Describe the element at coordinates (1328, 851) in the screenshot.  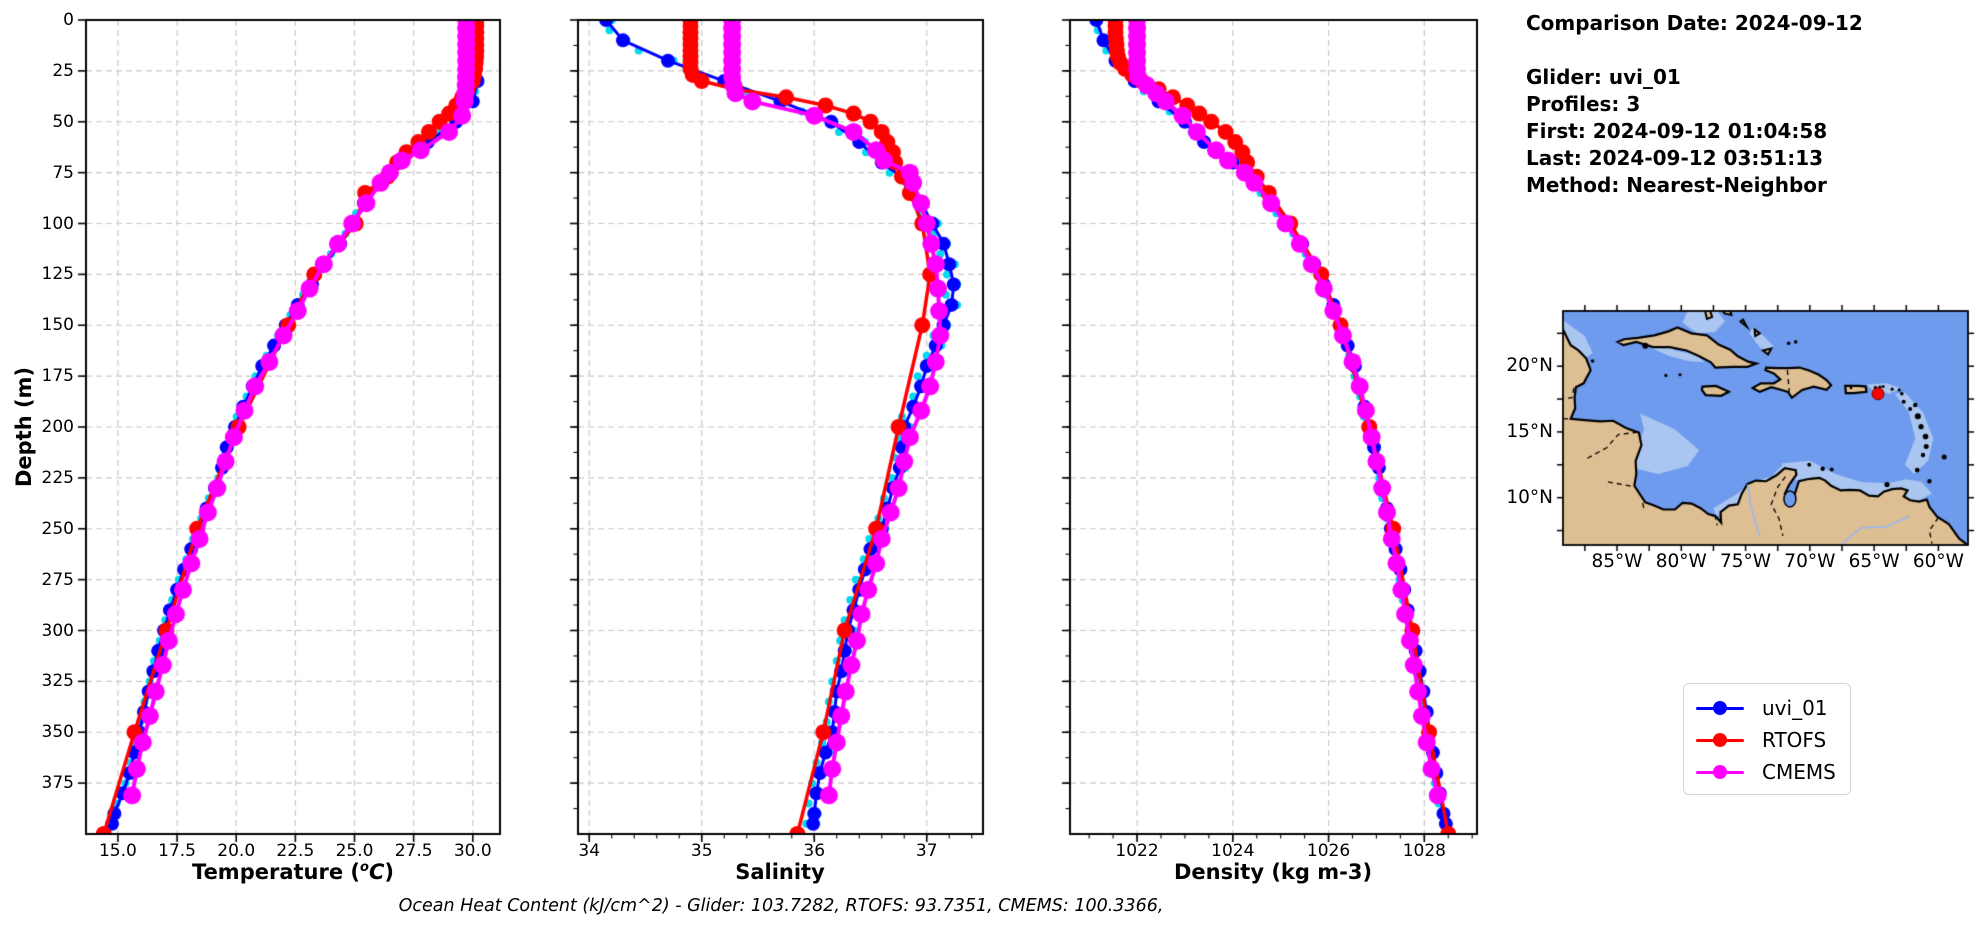
I see `x-tick-label: 1026` at that location.